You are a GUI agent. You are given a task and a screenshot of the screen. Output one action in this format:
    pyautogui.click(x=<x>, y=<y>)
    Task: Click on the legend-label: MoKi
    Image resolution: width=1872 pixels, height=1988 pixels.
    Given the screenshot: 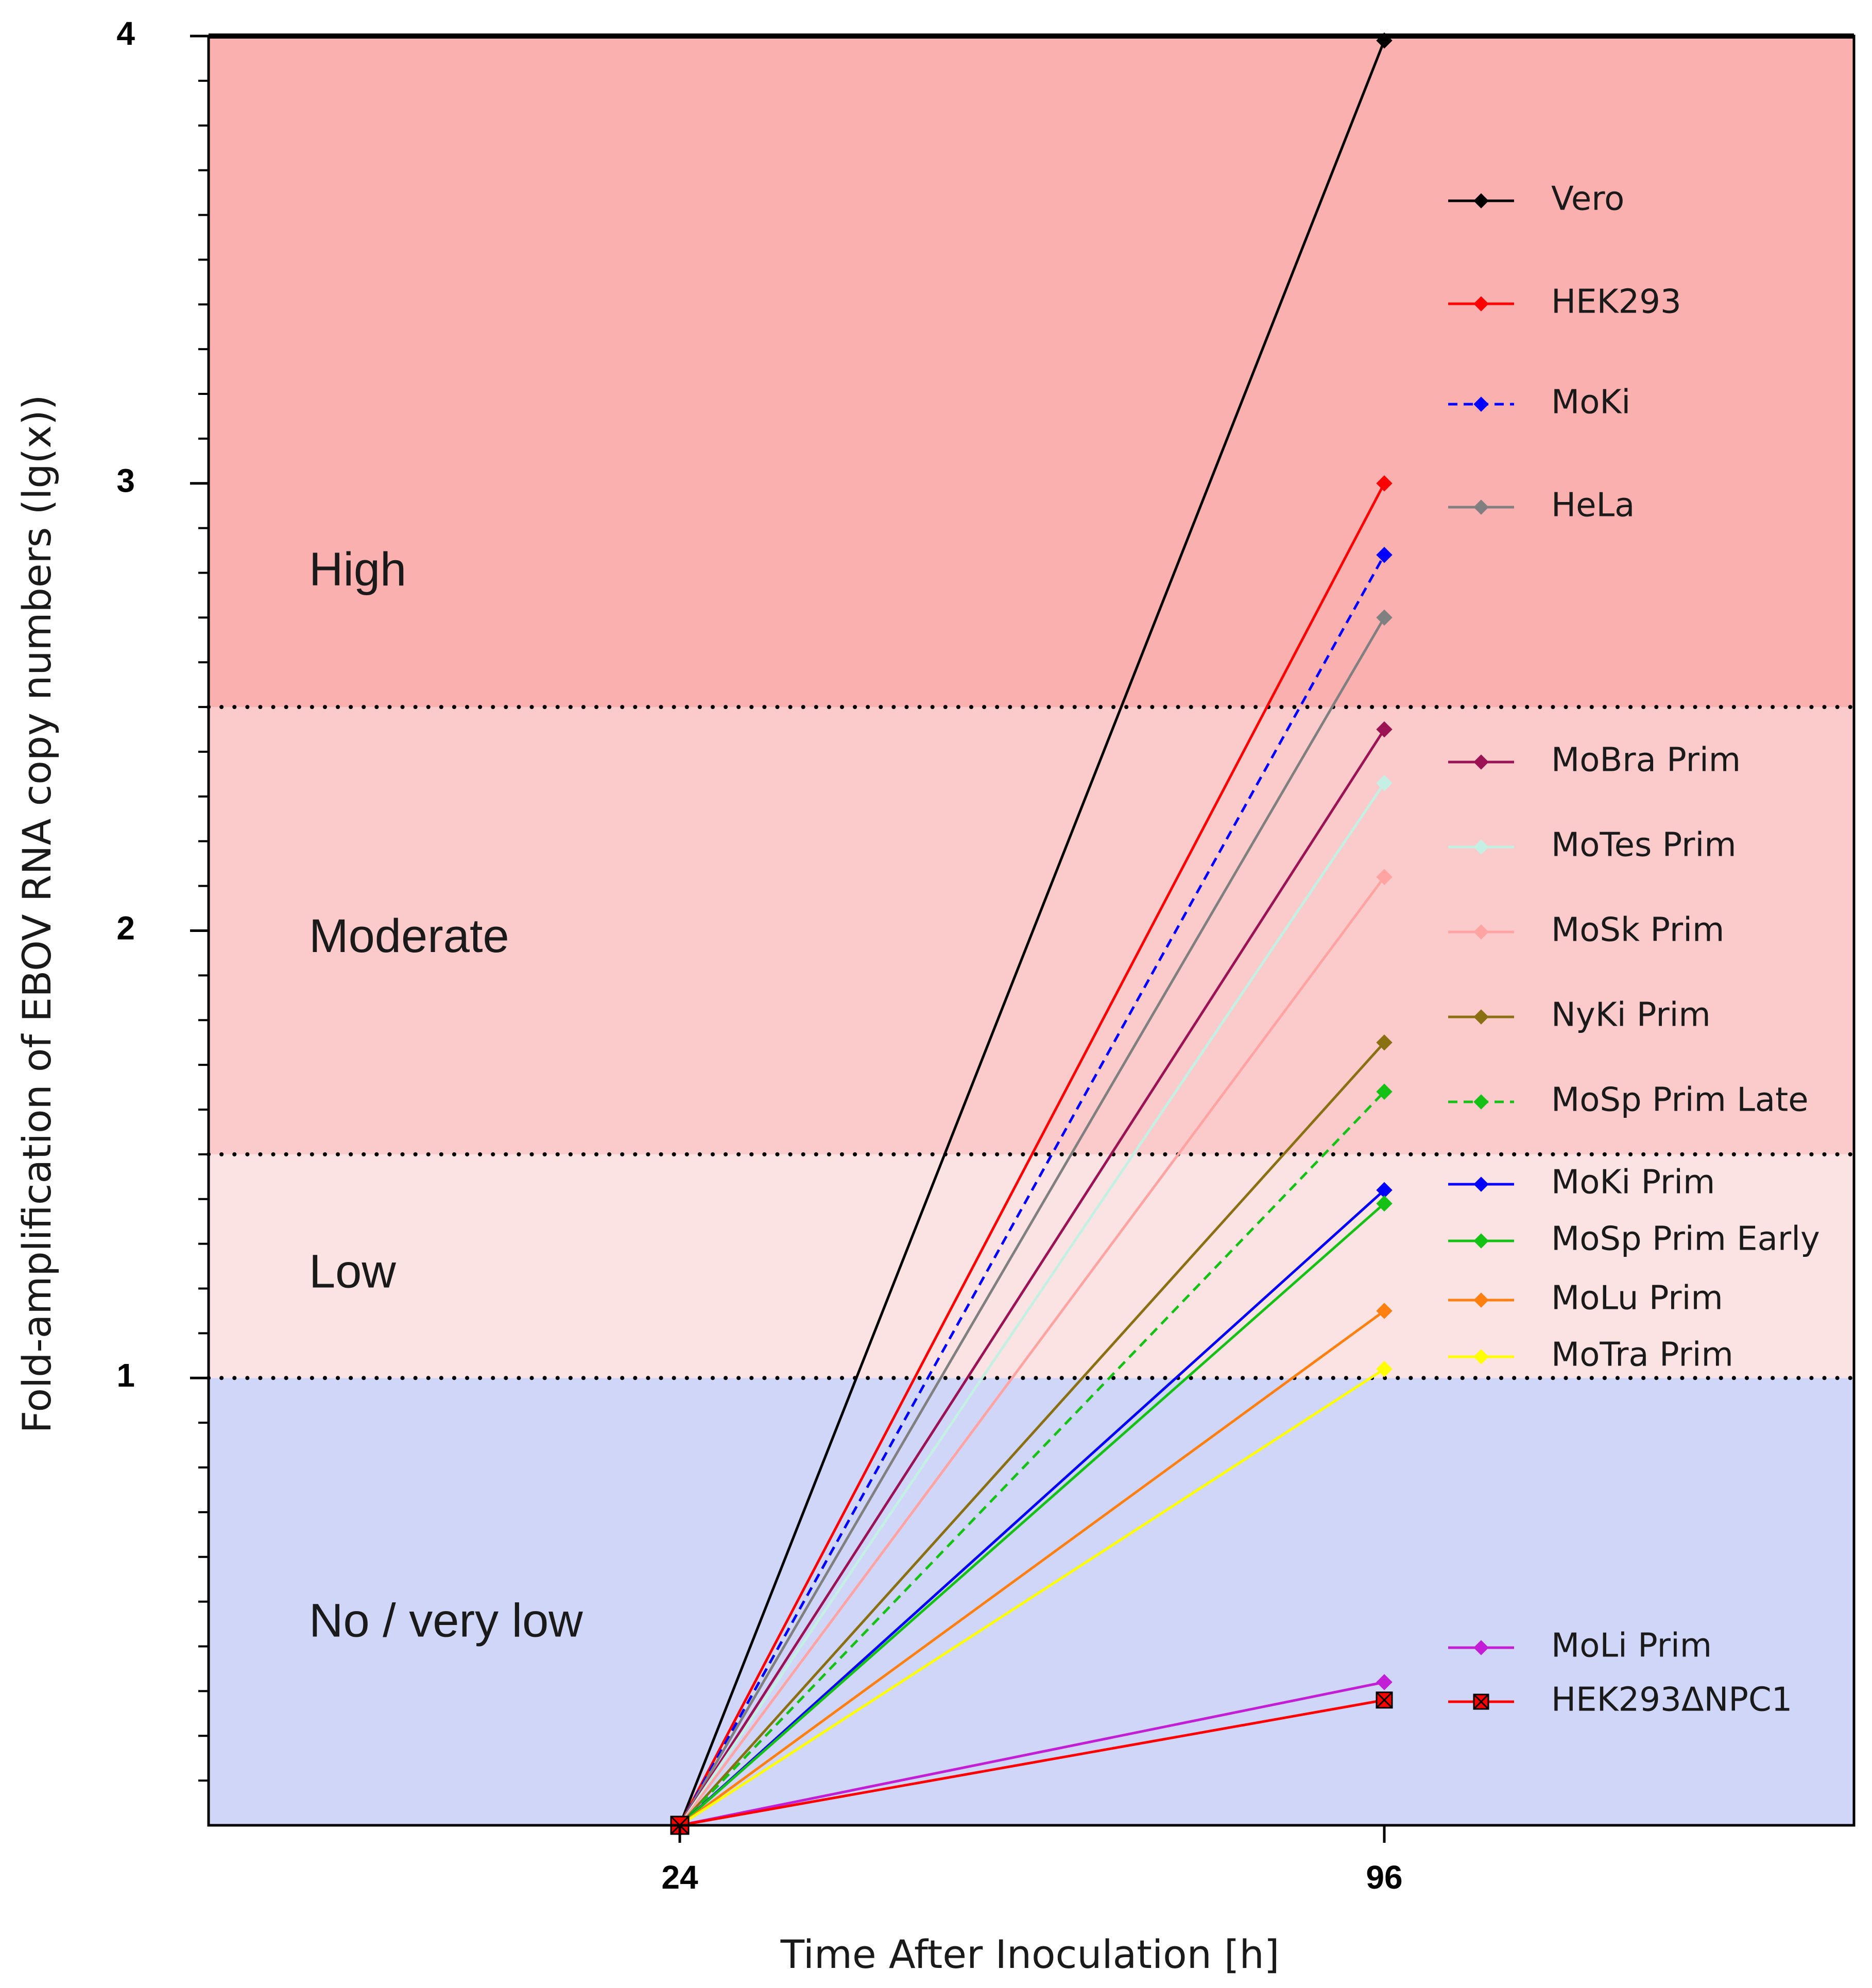 What is the action you would take?
    pyautogui.click(x=1590, y=403)
    